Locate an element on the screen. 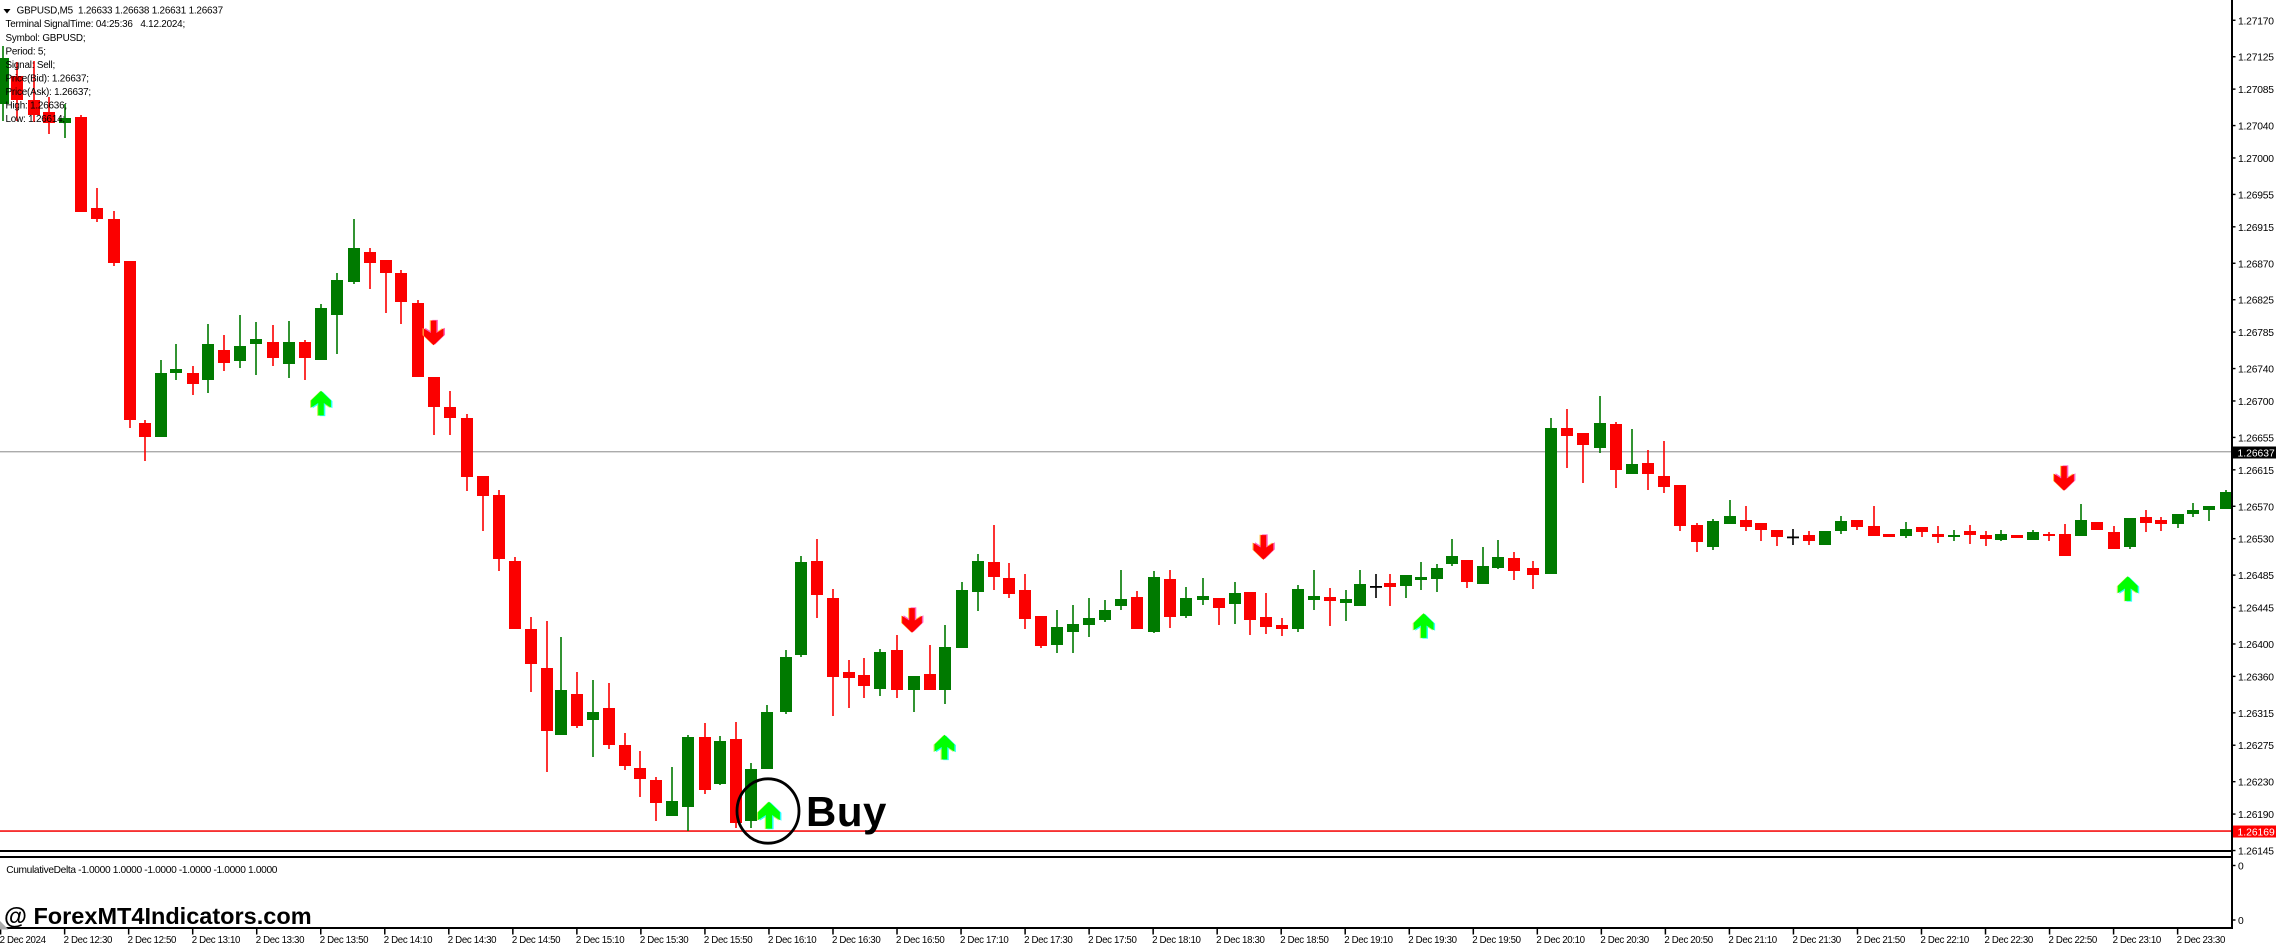 The width and height of the screenshot is (2276, 944). svg-text: 2 Dec 15:50 is located at coordinates (728, 939).